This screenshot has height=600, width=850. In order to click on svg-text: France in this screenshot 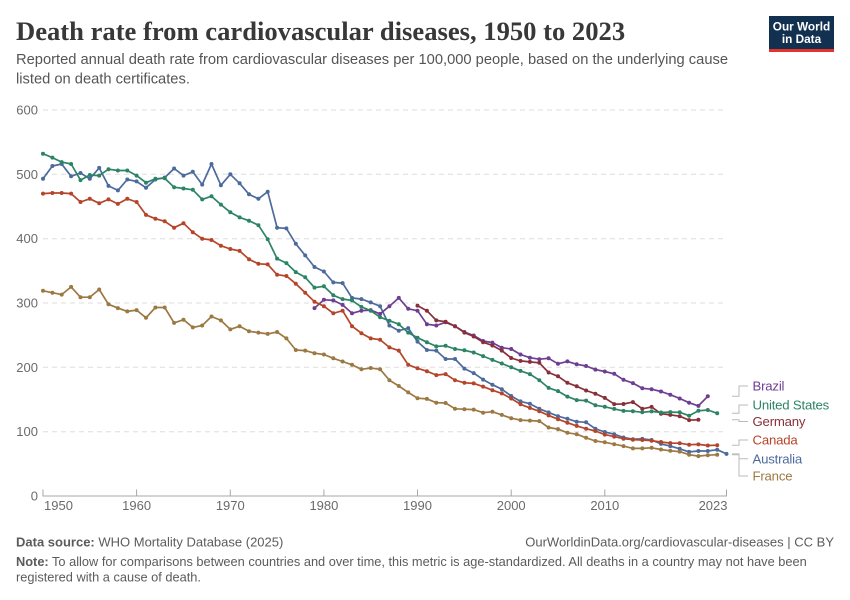, I will do `click(773, 476)`.